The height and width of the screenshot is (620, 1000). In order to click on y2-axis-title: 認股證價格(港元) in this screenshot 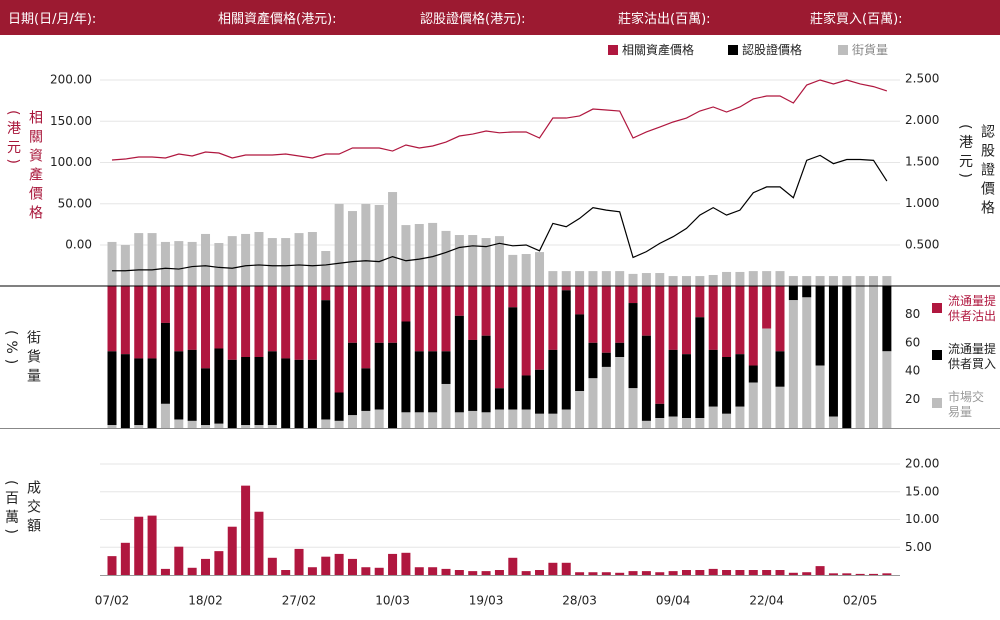, I will do `click(976, 171)`.